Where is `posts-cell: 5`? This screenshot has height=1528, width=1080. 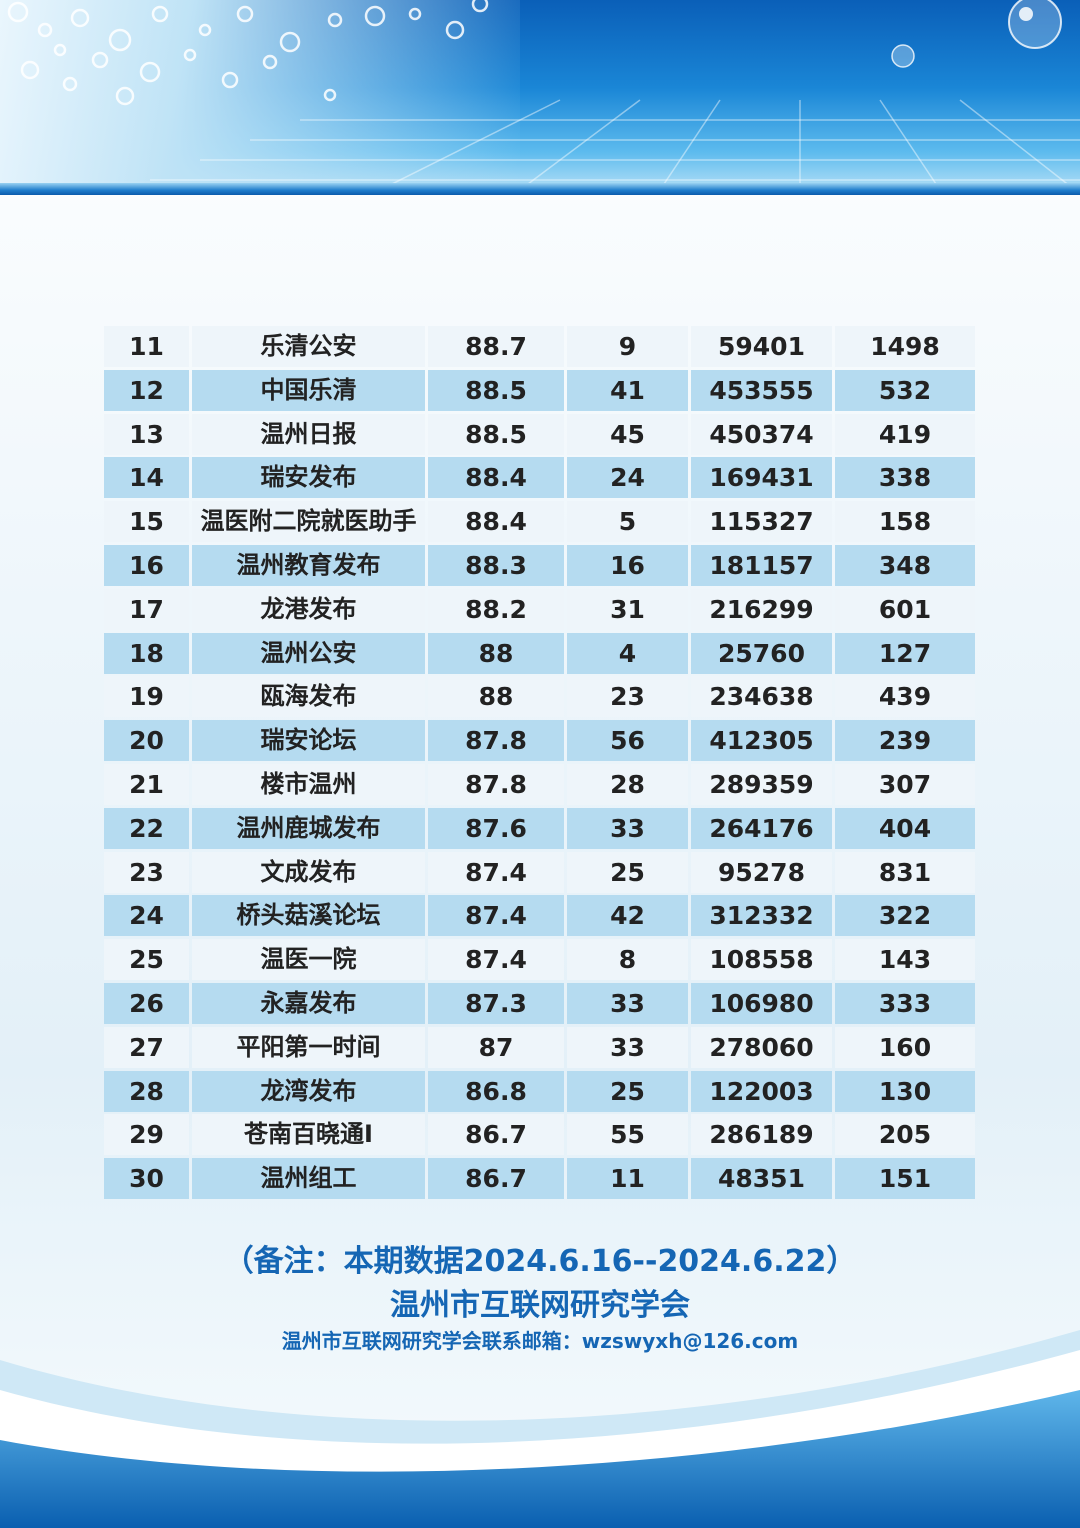 posts-cell: 5 is located at coordinates (627, 522).